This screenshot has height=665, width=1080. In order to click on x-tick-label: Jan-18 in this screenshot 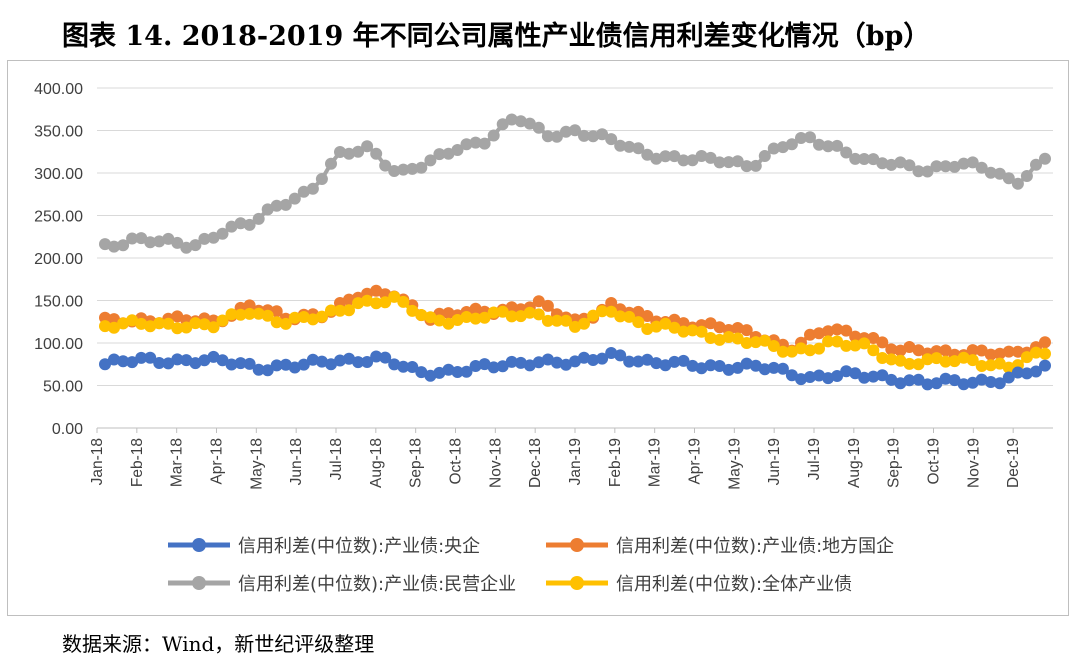, I will do `click(97, 461)`.